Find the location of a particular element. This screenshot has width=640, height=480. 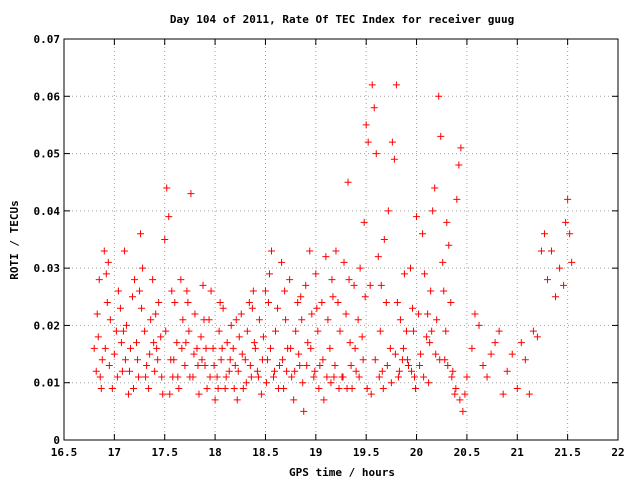

x-tick-label: 21 is located at coordinates (518, 452).